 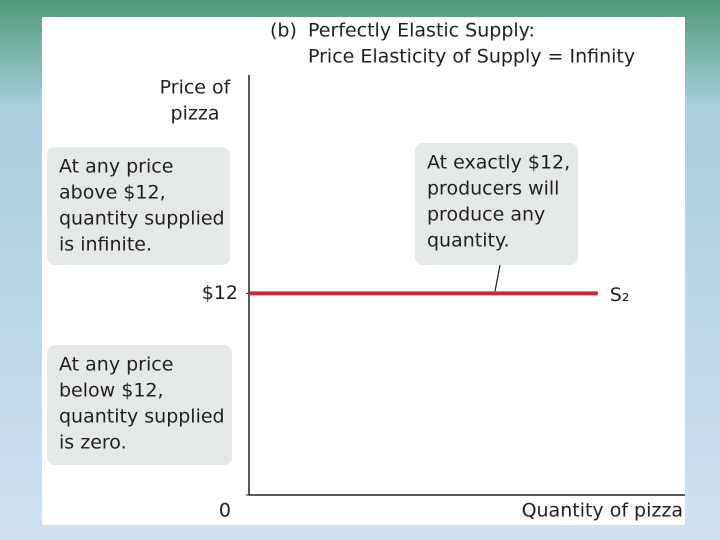 I want to click on annotation-text: above $12,, so click(x=112, y=193).